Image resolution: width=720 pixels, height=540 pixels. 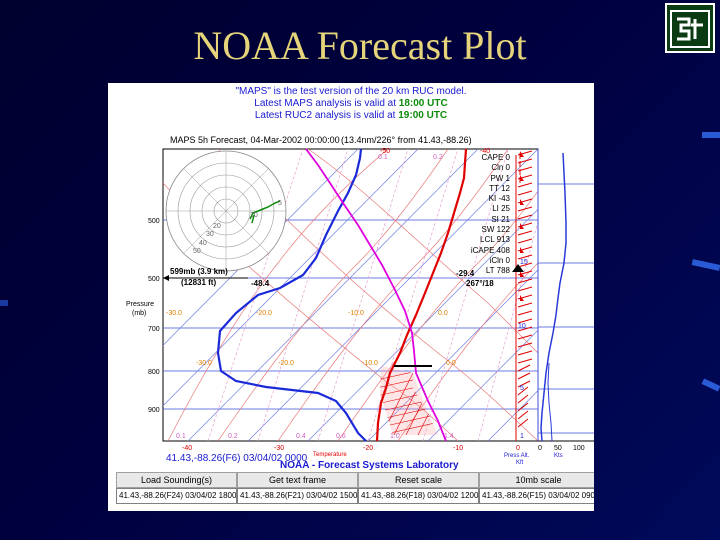 What do you see at coordinates (254, 215) in the screenshot?
I see `svg-text: 10` at bounding box center [254, 215].